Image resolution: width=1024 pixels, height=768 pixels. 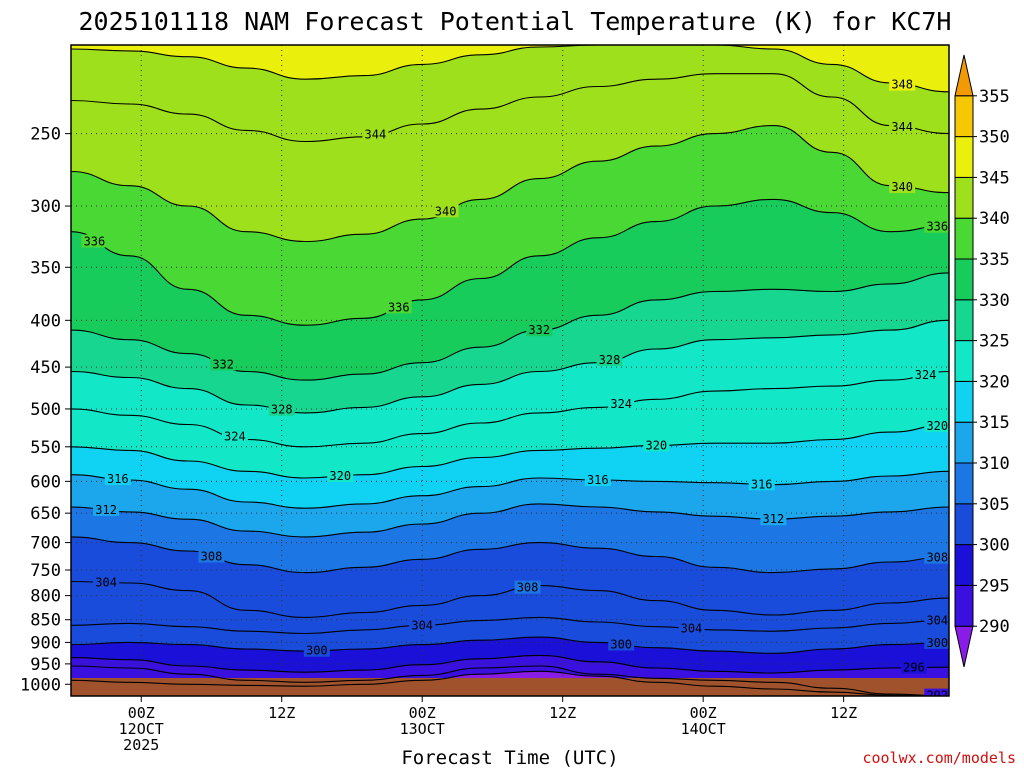 I want to click on contour-label: 312, so click(x=106, y=510).